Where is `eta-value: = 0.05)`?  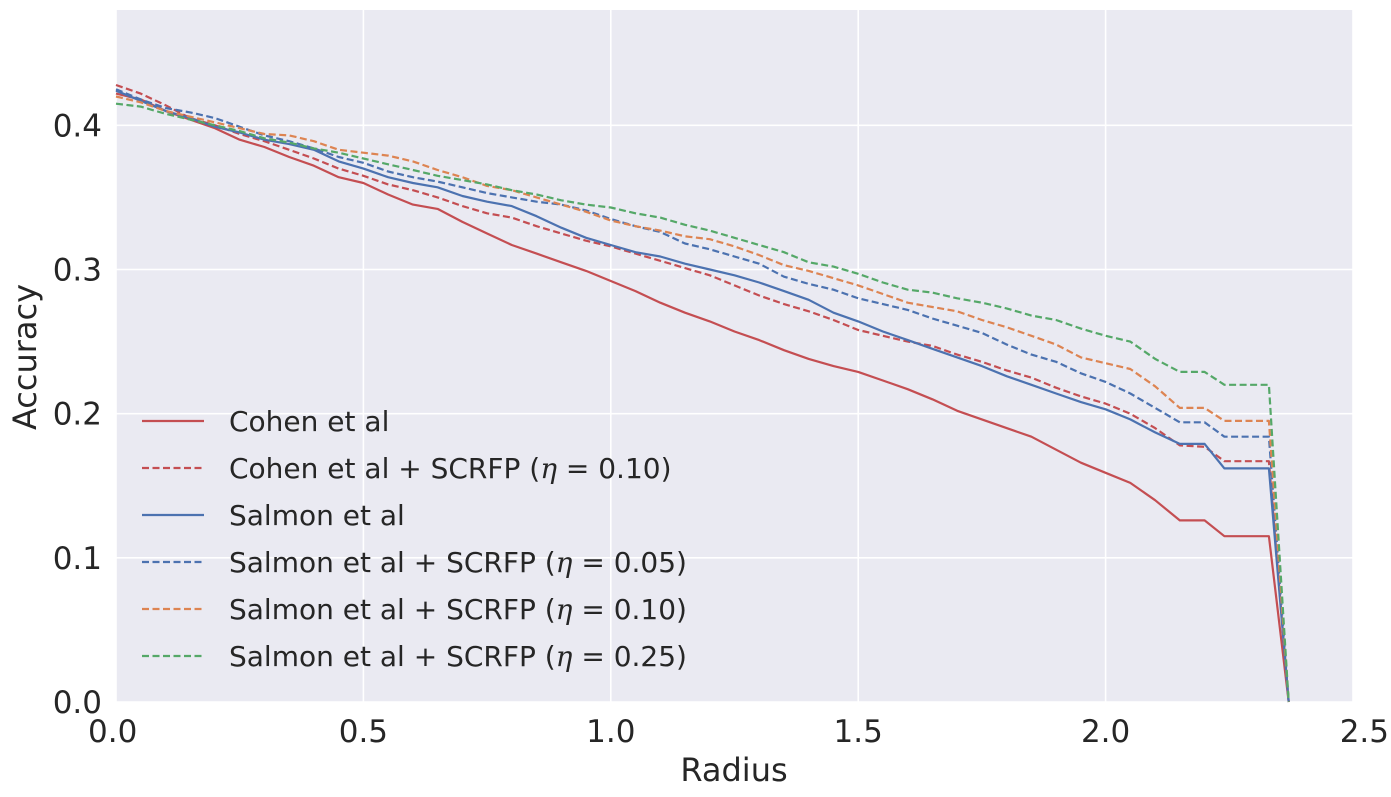 eta-value: = 0.05) is located at coordinates (629, 562).